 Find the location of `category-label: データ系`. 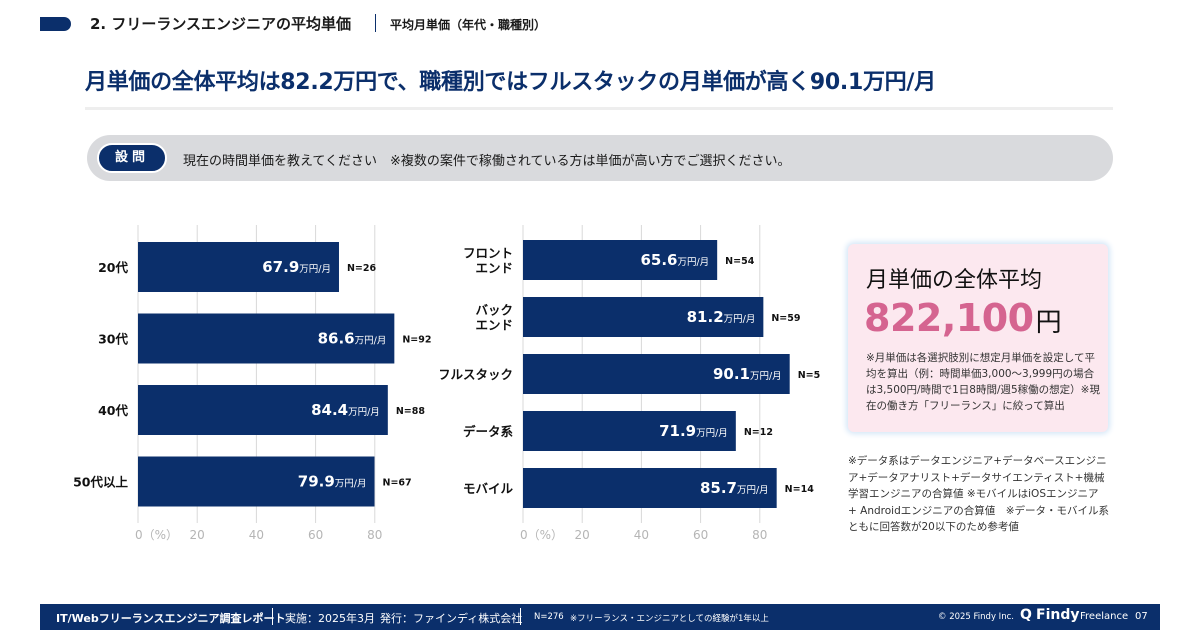

category-label: データ系 is located at coordinates (488, 431).